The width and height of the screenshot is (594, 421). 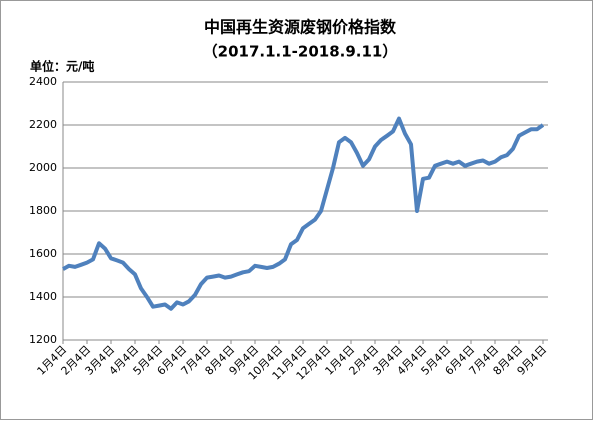 I want to click on y-tick-label: 2000, so click(x=43, y=167).